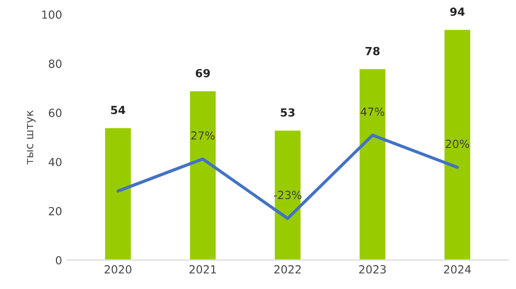  What do you see at coordinates (55, 113) in the screenshot?
I see `y-tick-label: 60` at bounding box center [55, 113].